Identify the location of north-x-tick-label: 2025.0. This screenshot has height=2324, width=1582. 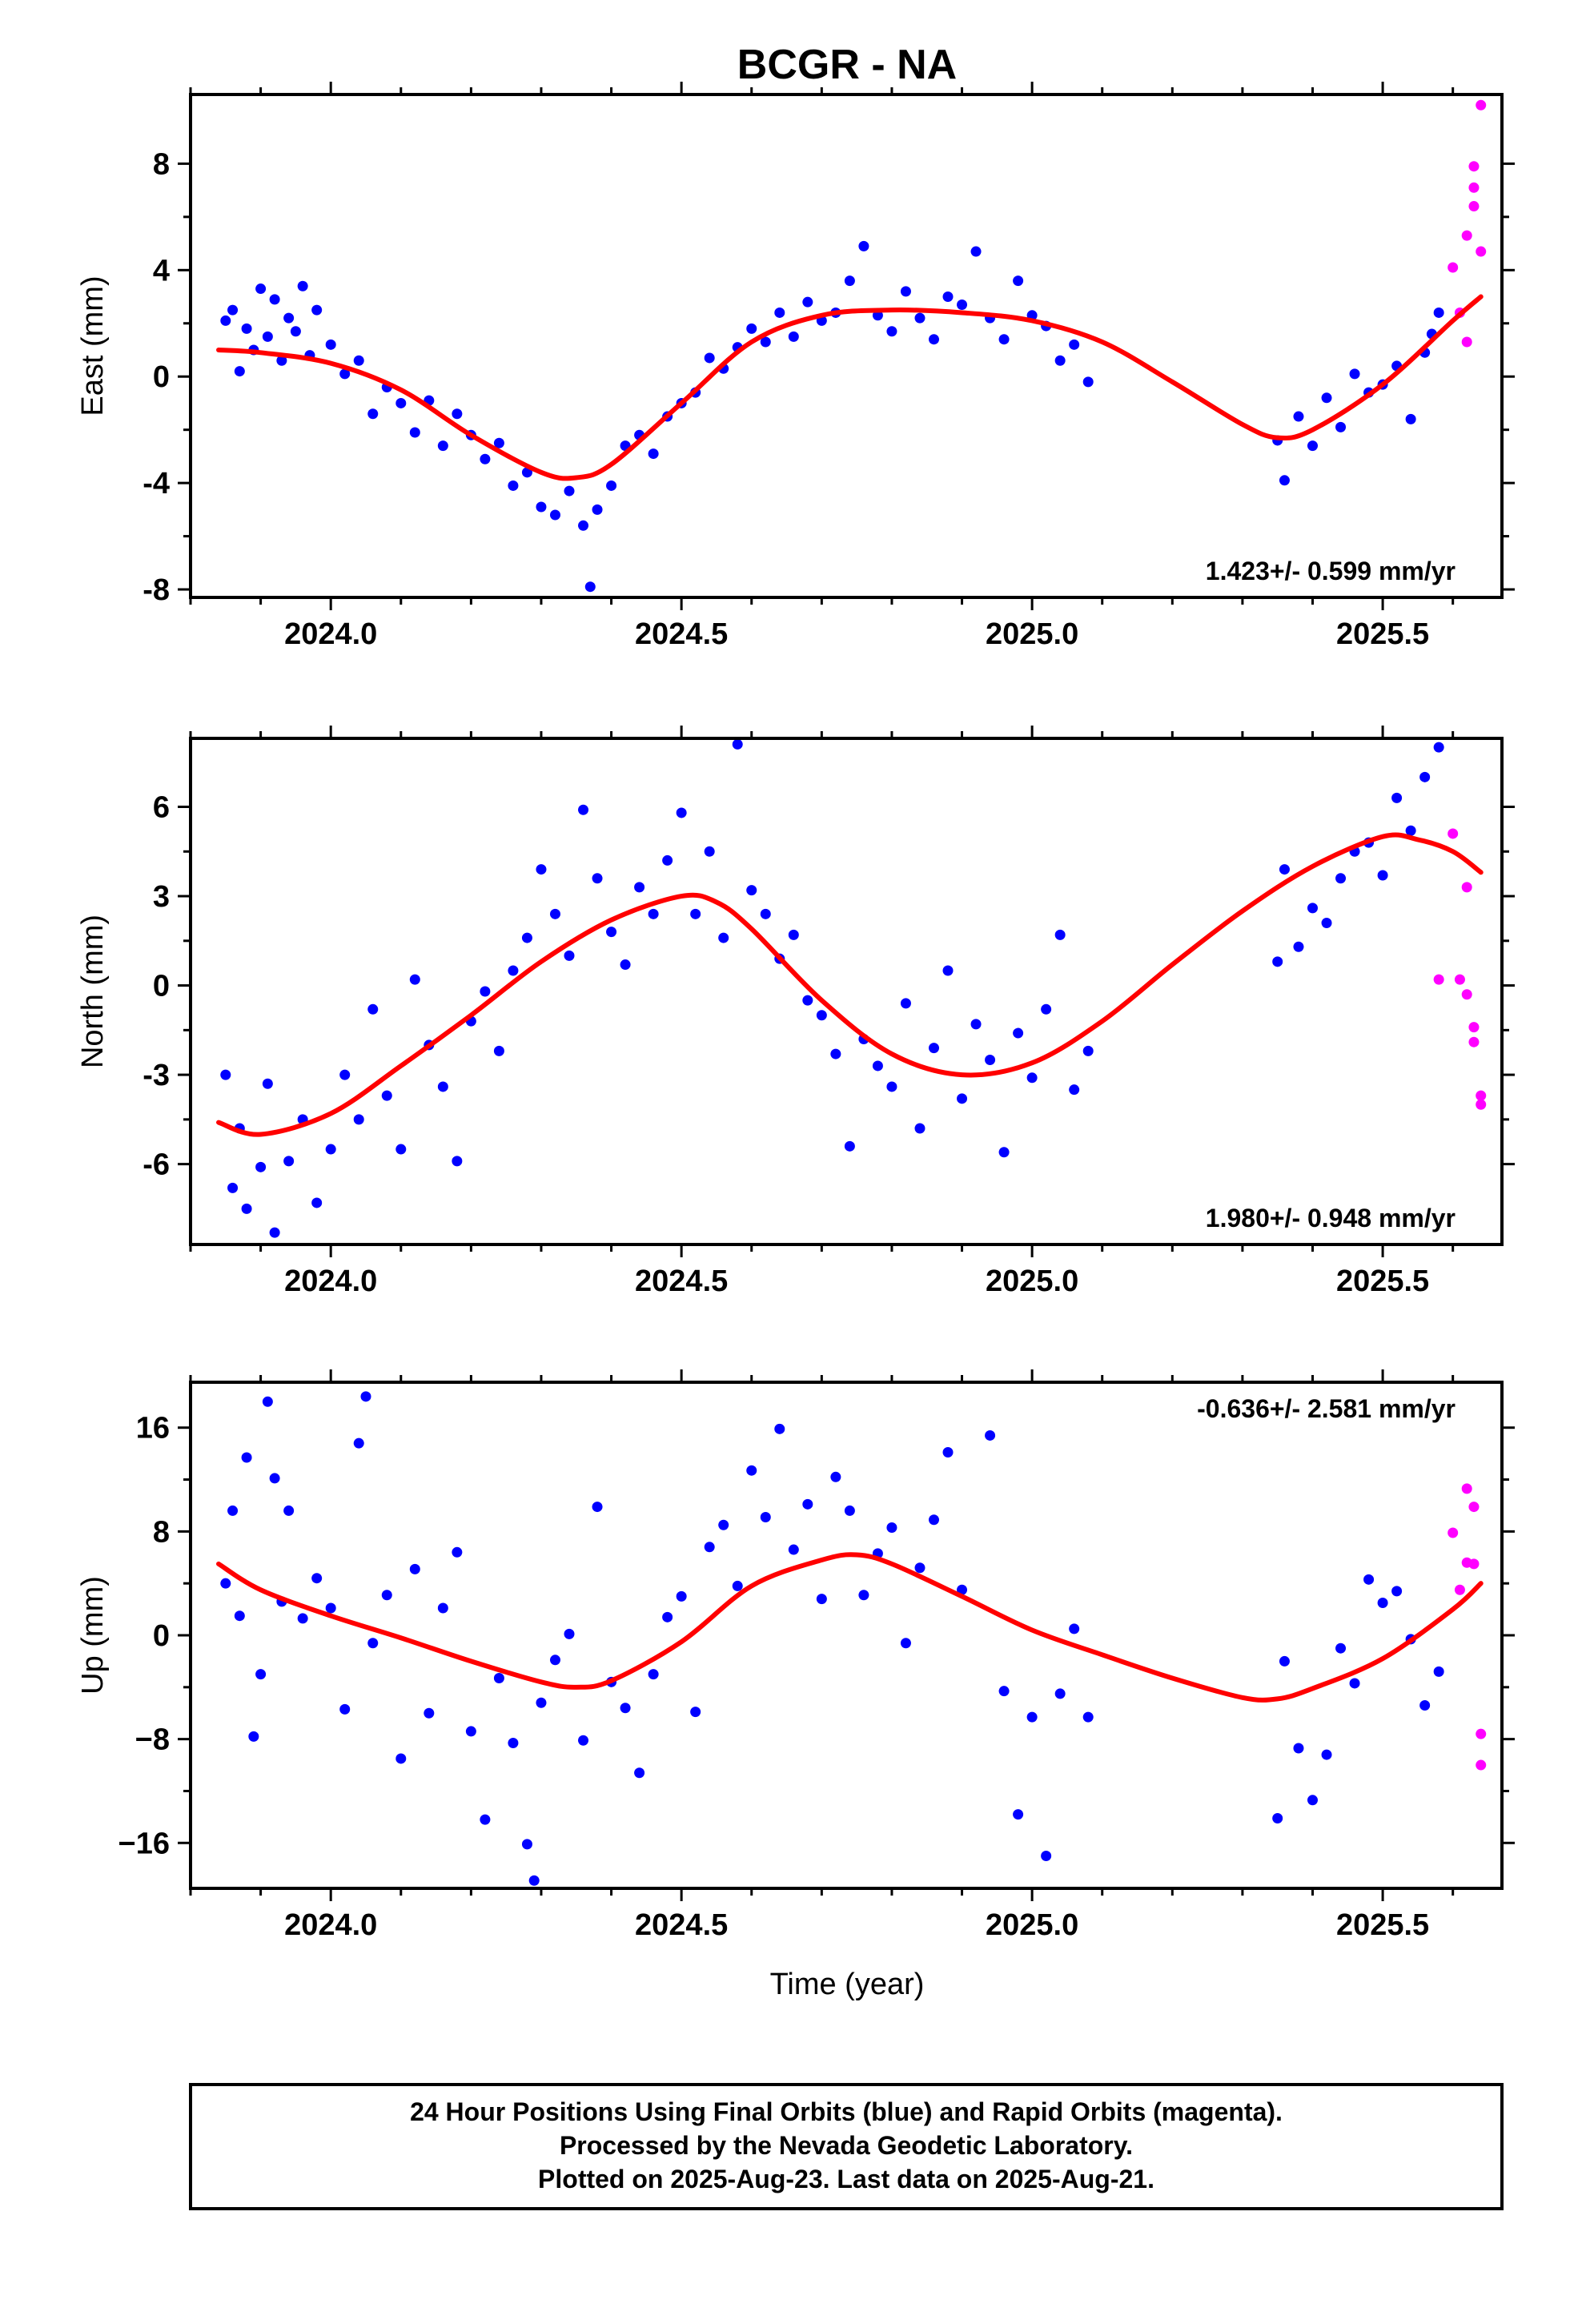
(1032, 1281).